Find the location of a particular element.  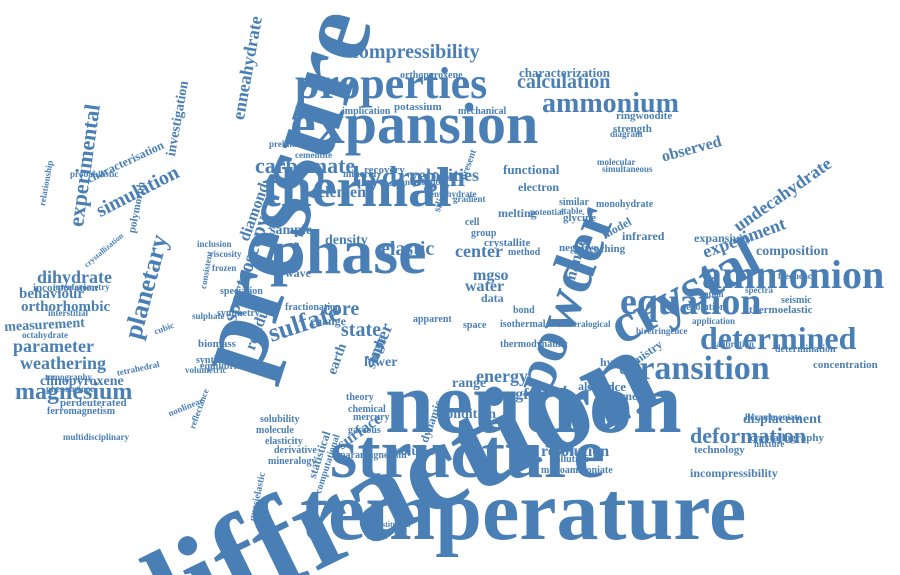

word-neutron: neutron is located at coordinates (533, 403).